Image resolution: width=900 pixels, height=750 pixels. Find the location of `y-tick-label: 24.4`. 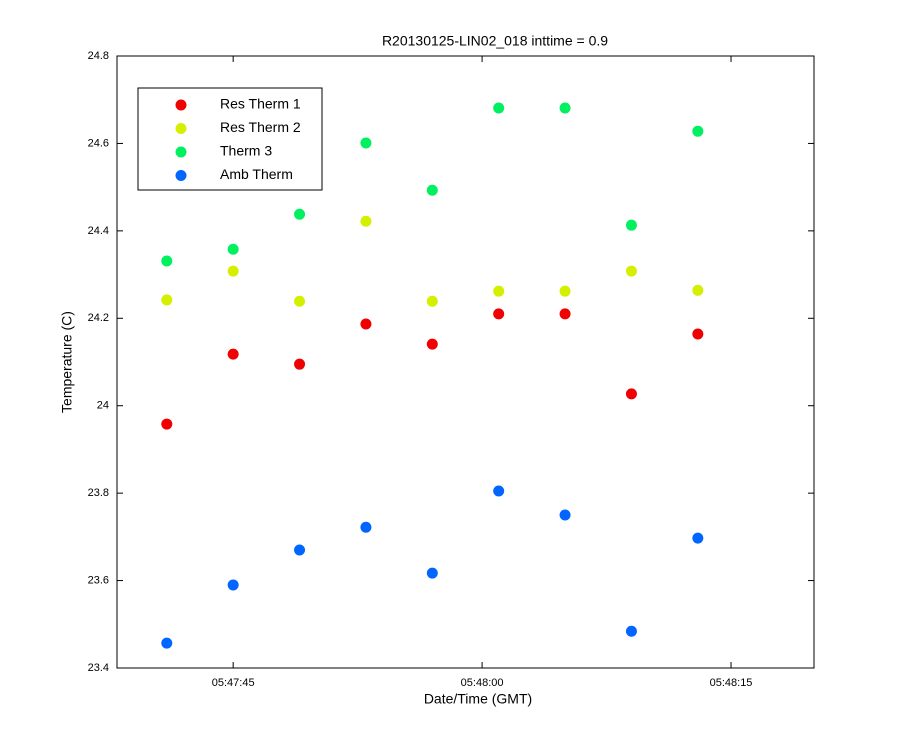

y-tick-label: 24.4 is located at coordinates (98, 231).